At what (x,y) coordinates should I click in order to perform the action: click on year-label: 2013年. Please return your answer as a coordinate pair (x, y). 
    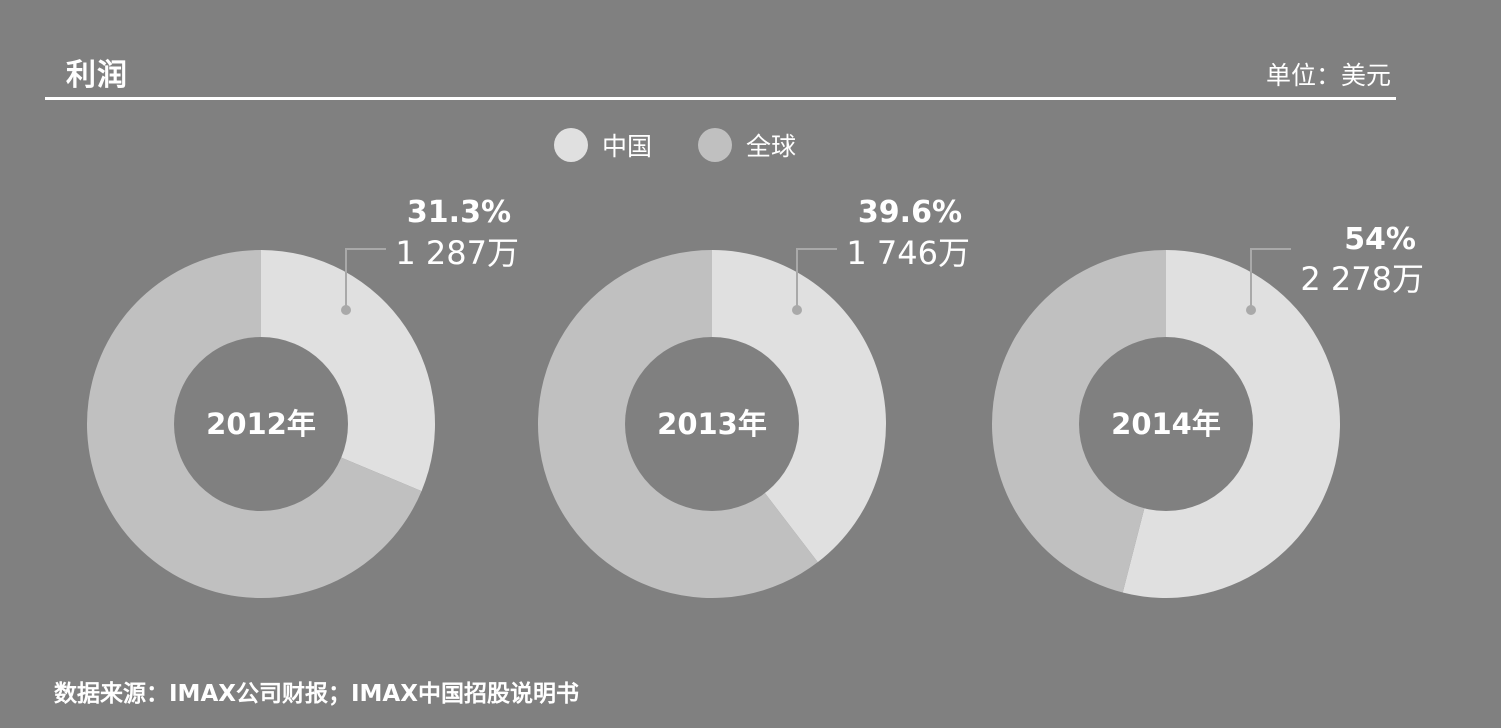
    Looking at the image, I should click on (712, 424).